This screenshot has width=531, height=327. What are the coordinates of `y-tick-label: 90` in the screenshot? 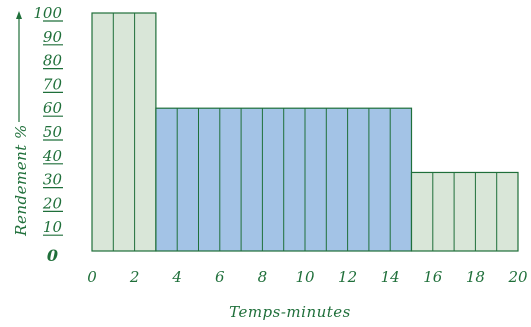 It's located at (53, 37).